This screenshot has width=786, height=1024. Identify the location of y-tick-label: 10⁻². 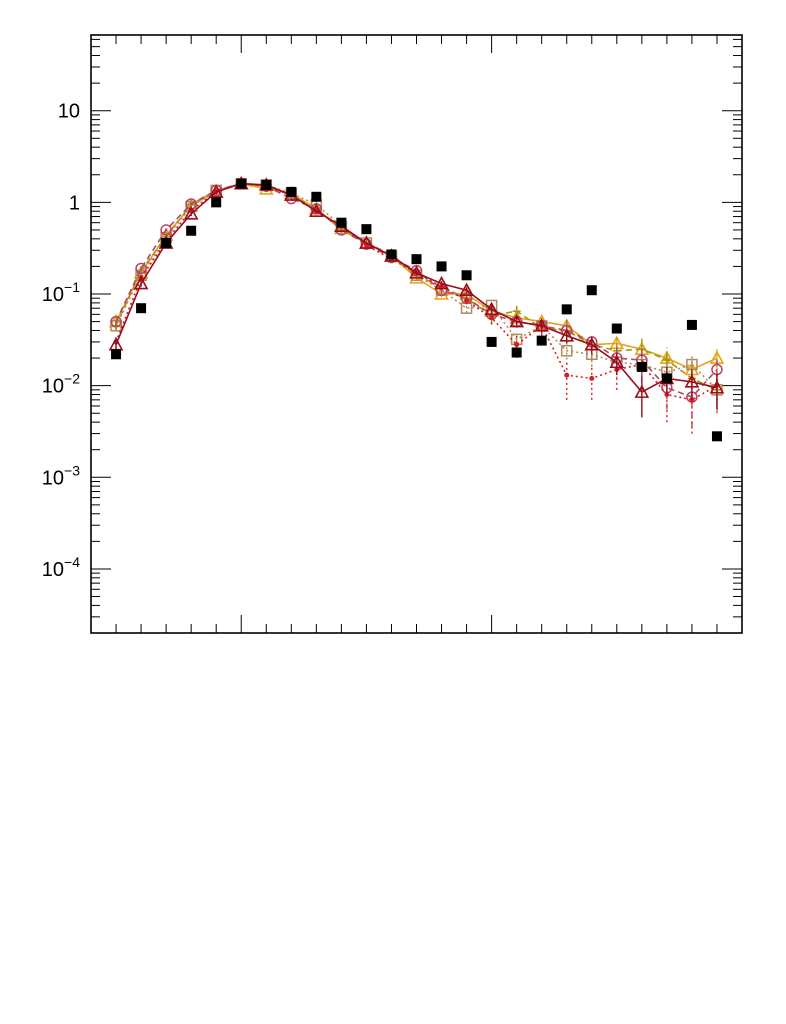
(61, 384).